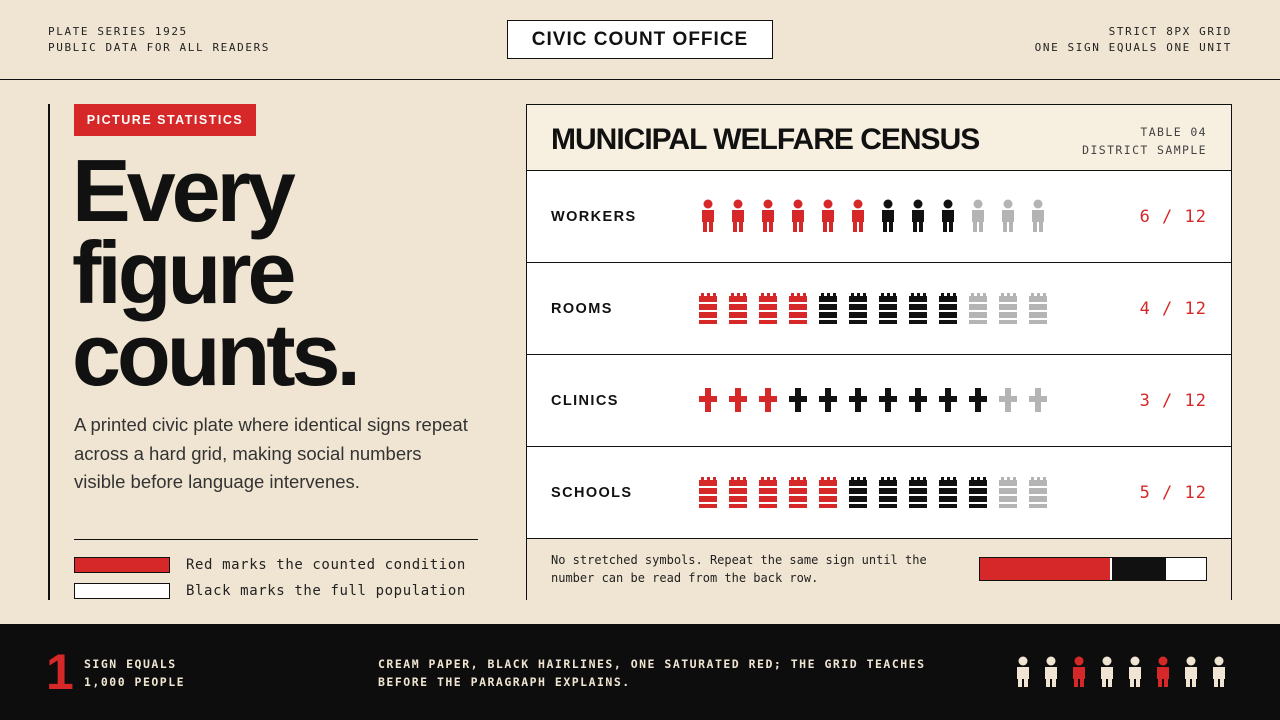 The width and height of the screenshot is (1280, 720). I want to click on bar-segment, so click(1139, 569).